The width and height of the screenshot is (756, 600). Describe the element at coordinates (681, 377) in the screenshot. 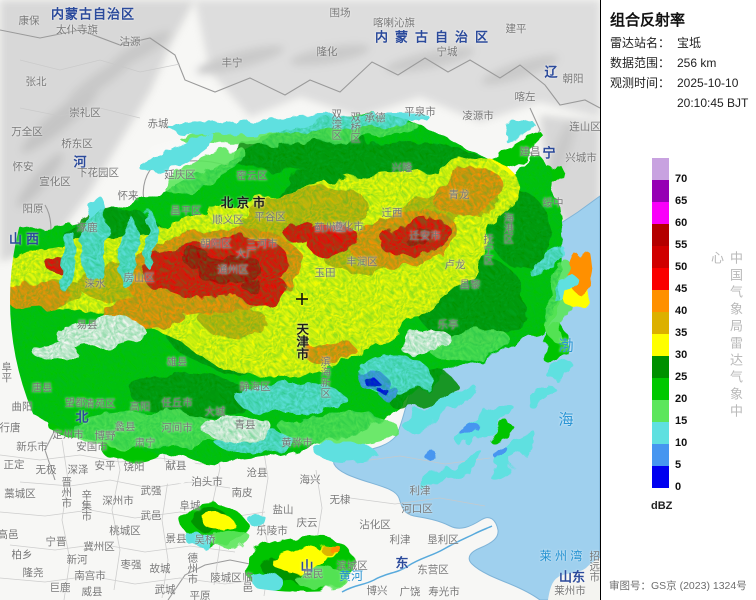

I see `legend-tick-25: 25` at that location.